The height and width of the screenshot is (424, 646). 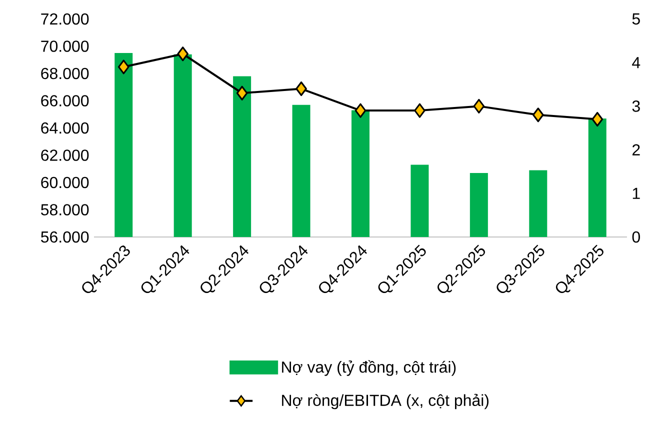 What do you see at coordinates (65, 182) in the screenshot?
I see `y-tick-label: 60.000` at bounding box center [65, 182].